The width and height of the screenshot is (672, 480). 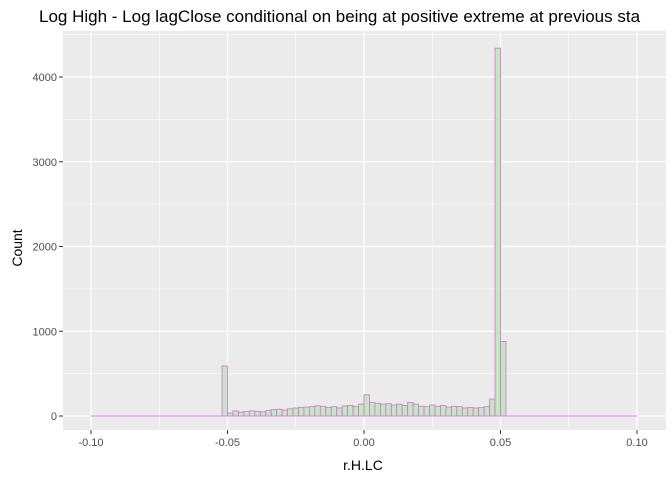 I want to click on y-tick-label: 3000, so click(x=45, y=163).